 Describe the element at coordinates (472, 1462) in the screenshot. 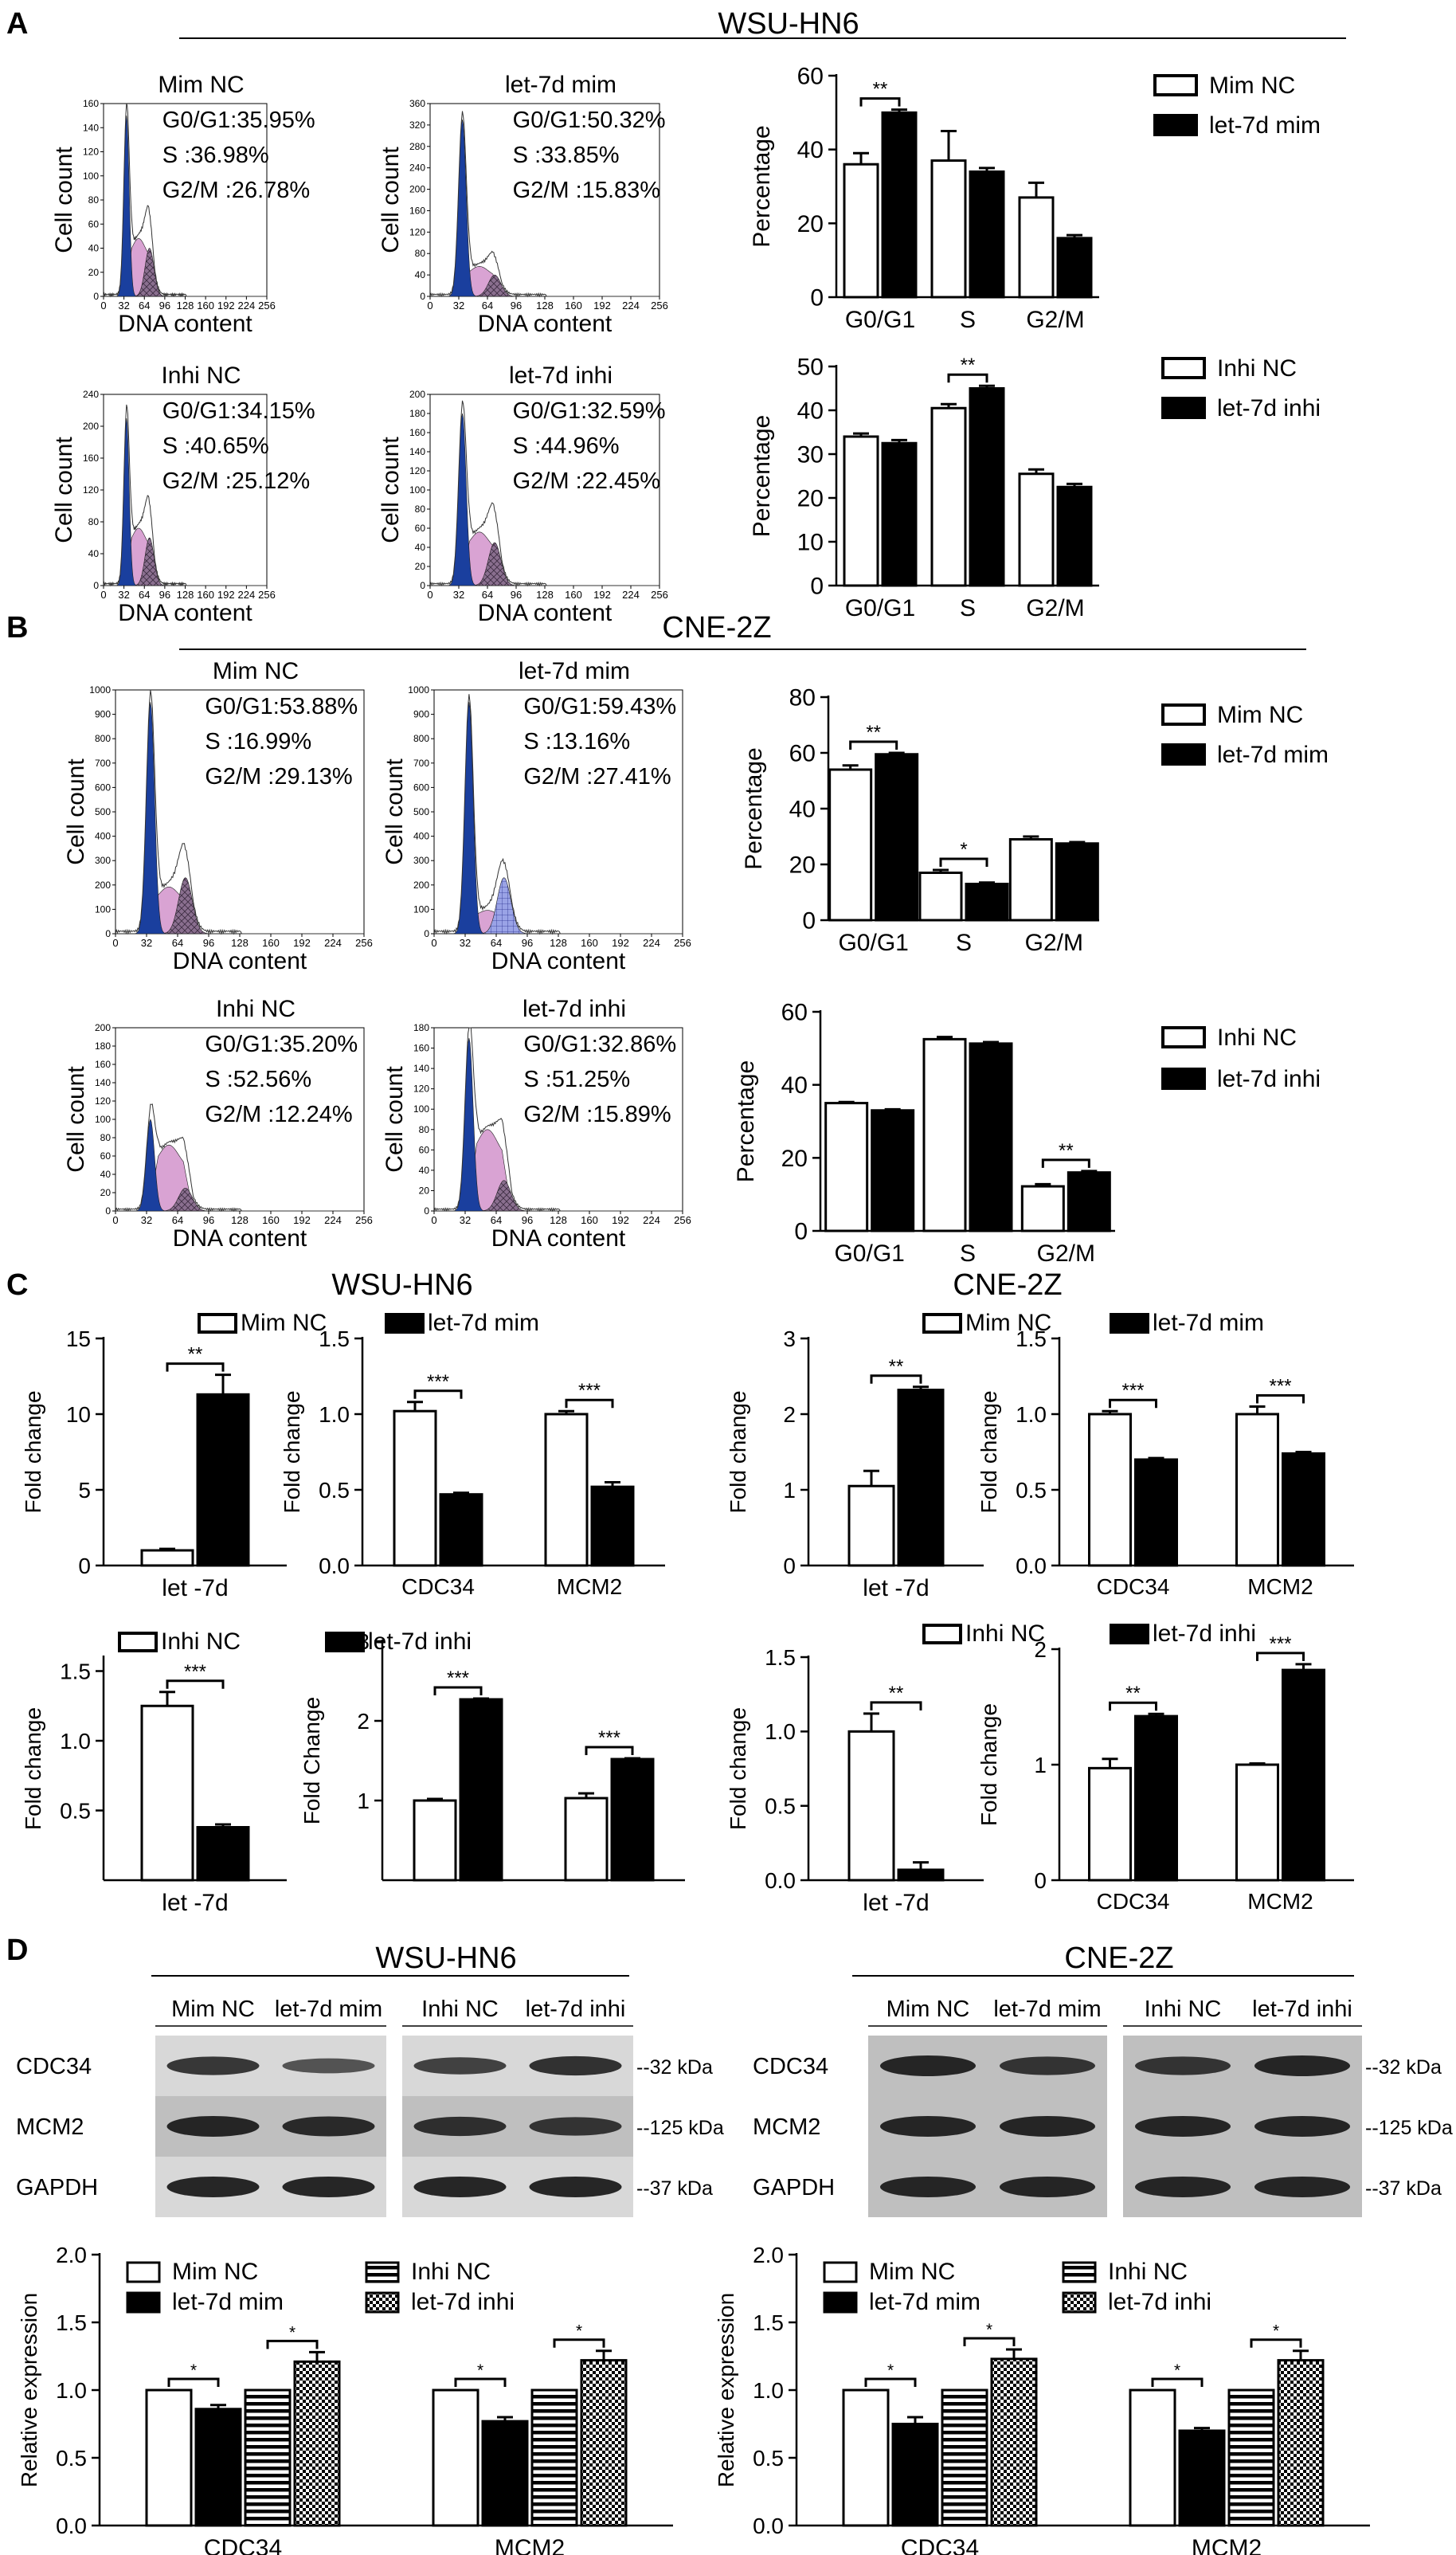

I see `chart-c-wsu-genes-mimic: 0.0 0.5 1.0 1.5 Fold change CDC34 MCM2 *** ***` at that location.